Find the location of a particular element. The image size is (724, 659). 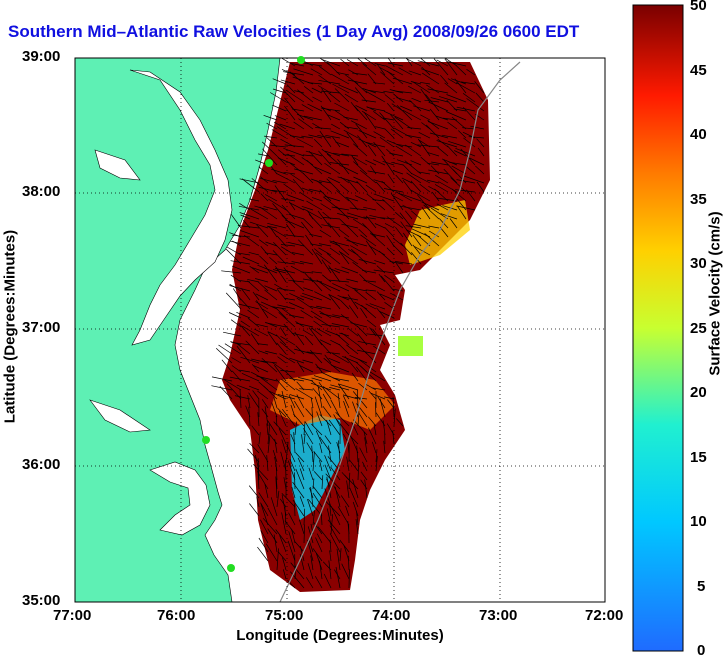

colorbar-tick-label: 20 is located at coordinates (698, 392).